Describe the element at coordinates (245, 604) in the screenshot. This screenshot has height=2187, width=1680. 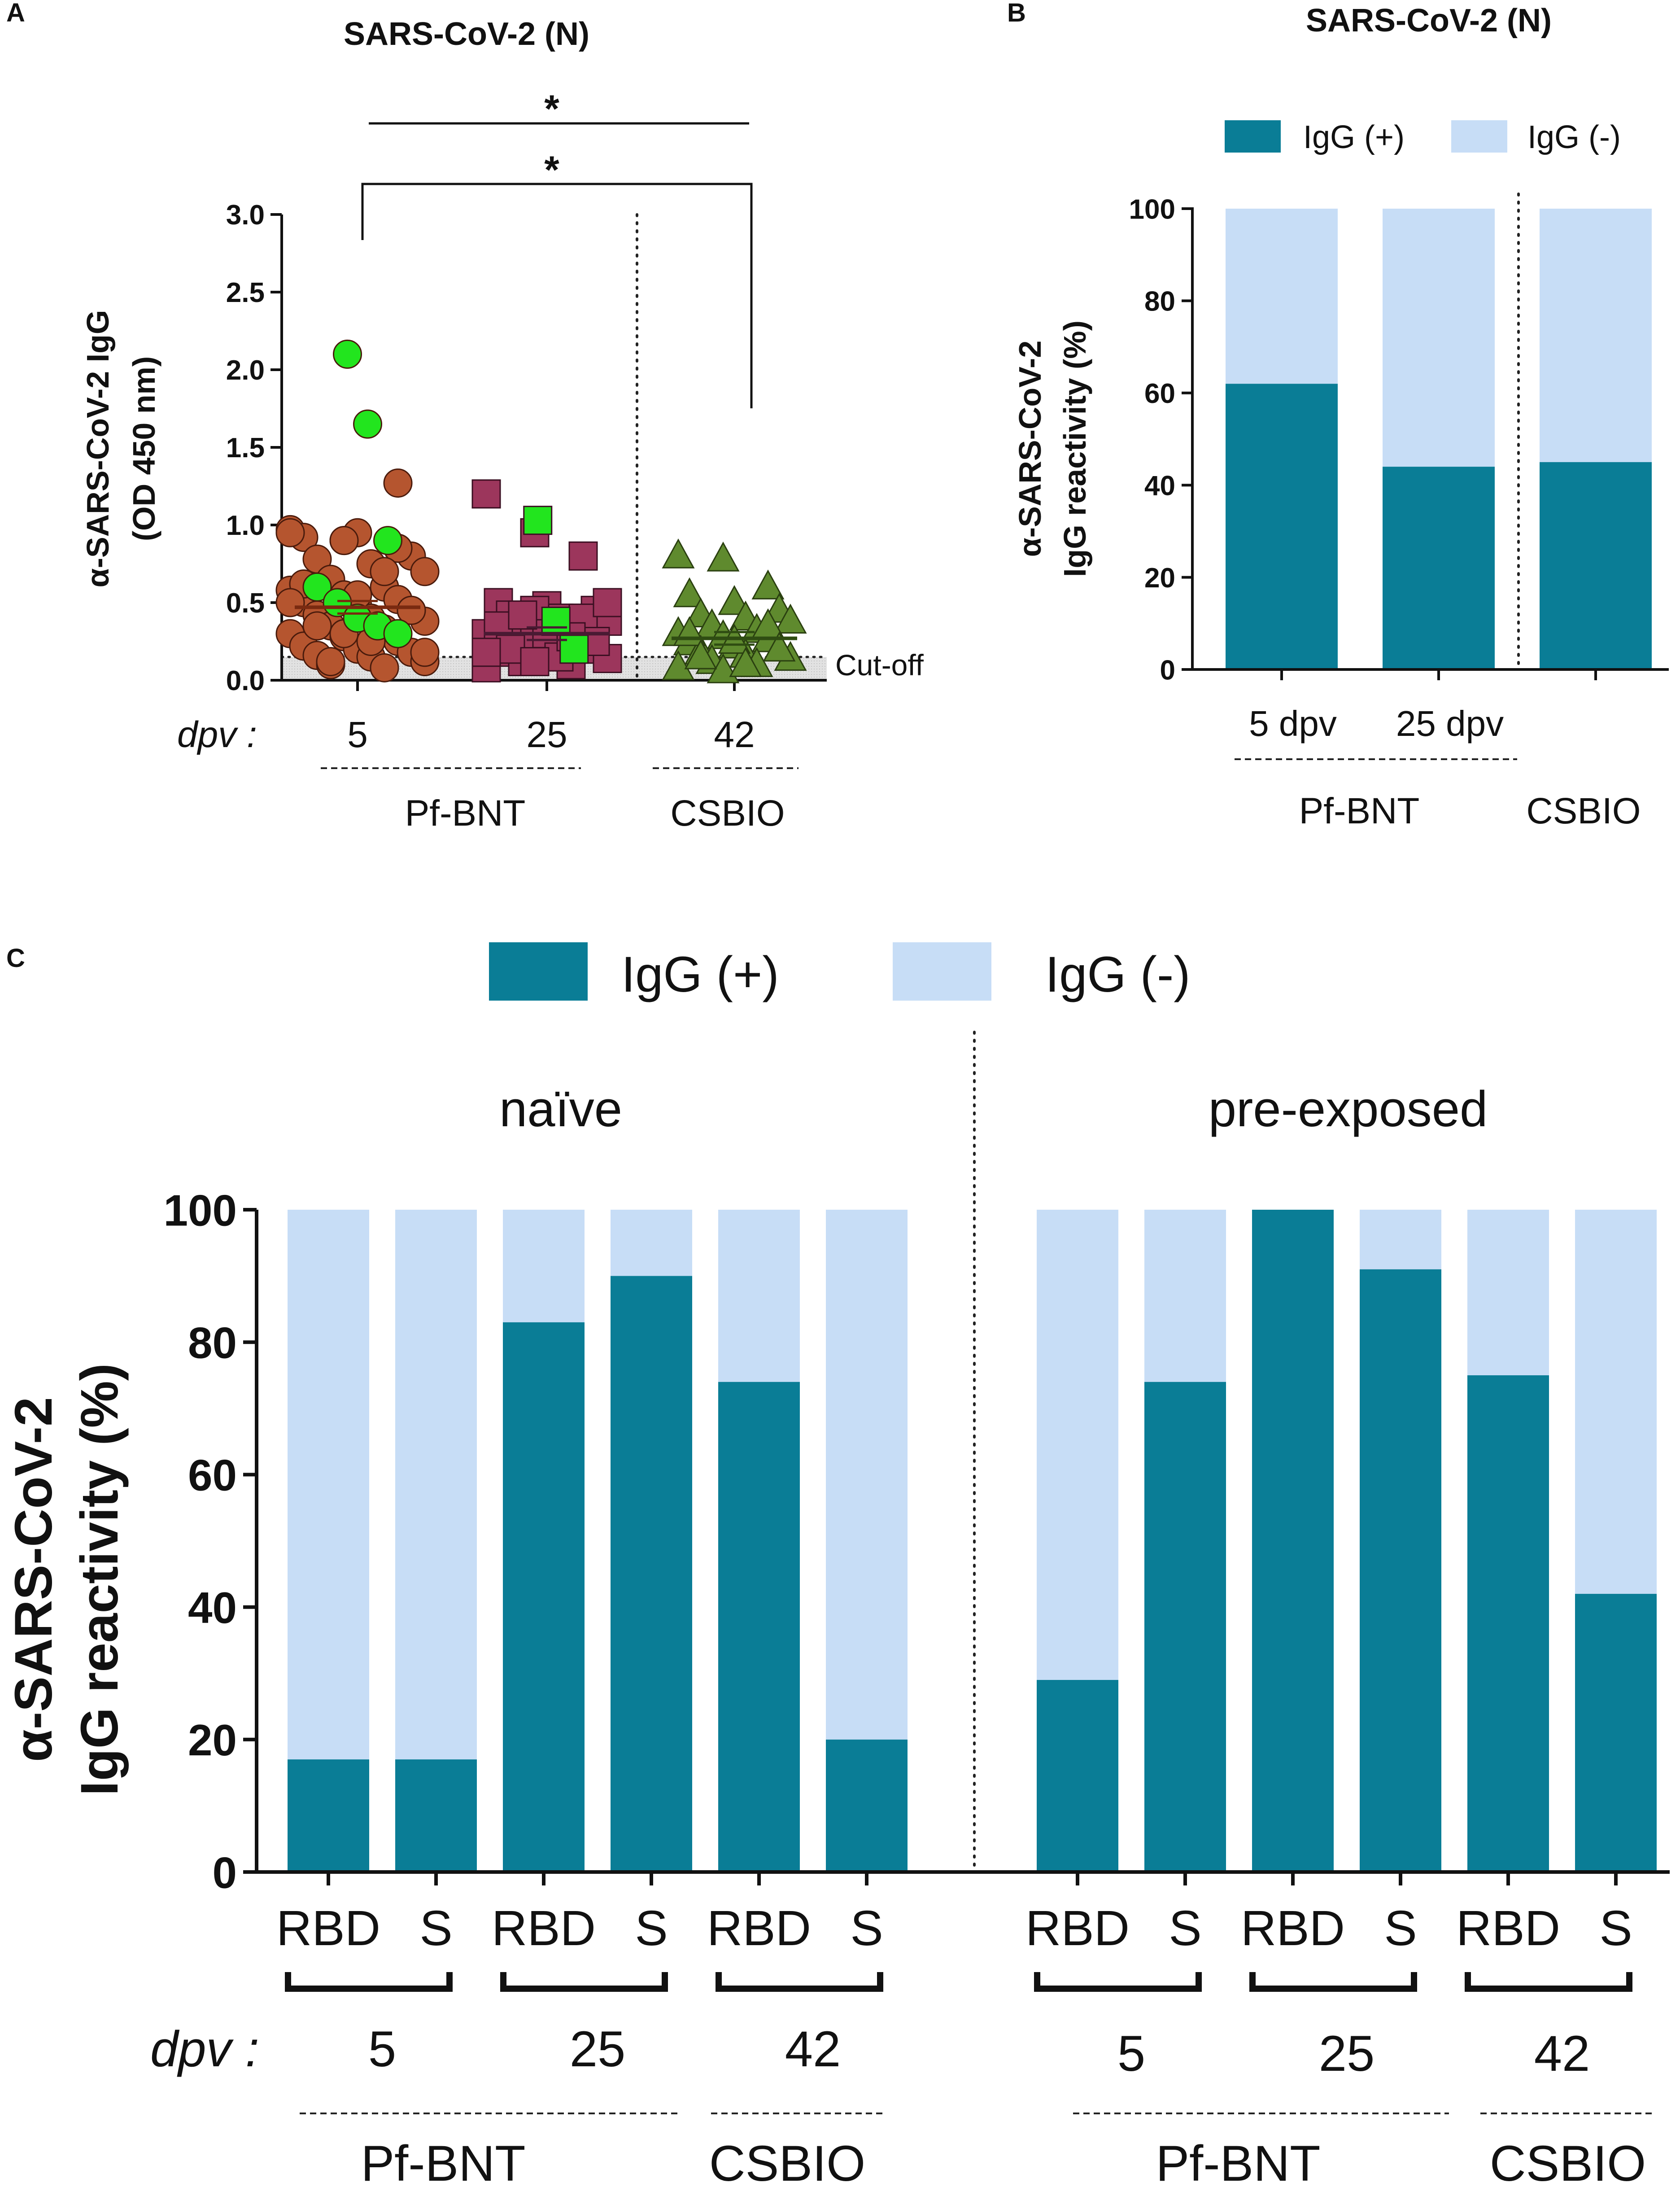
I see `panel-a-ytick-label: 0.5` at that location.